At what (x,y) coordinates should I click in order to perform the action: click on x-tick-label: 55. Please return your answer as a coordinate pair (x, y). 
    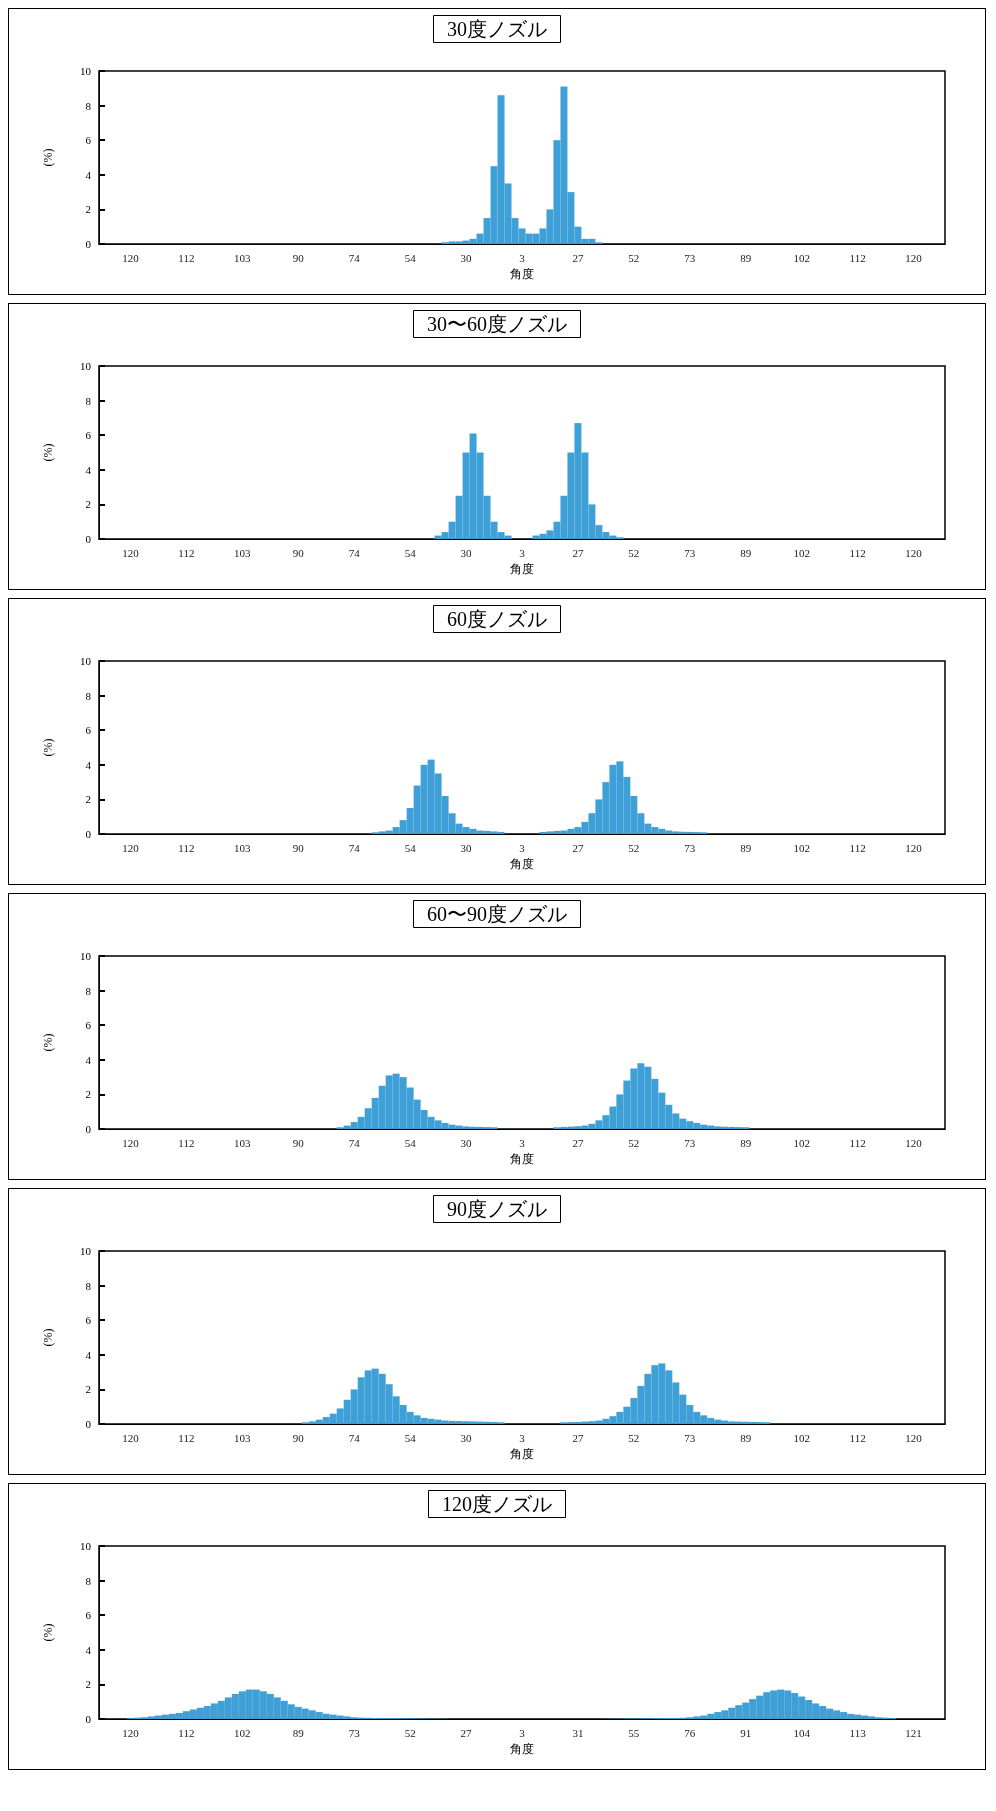
    Looking at the image, I should click on (634, 1732).